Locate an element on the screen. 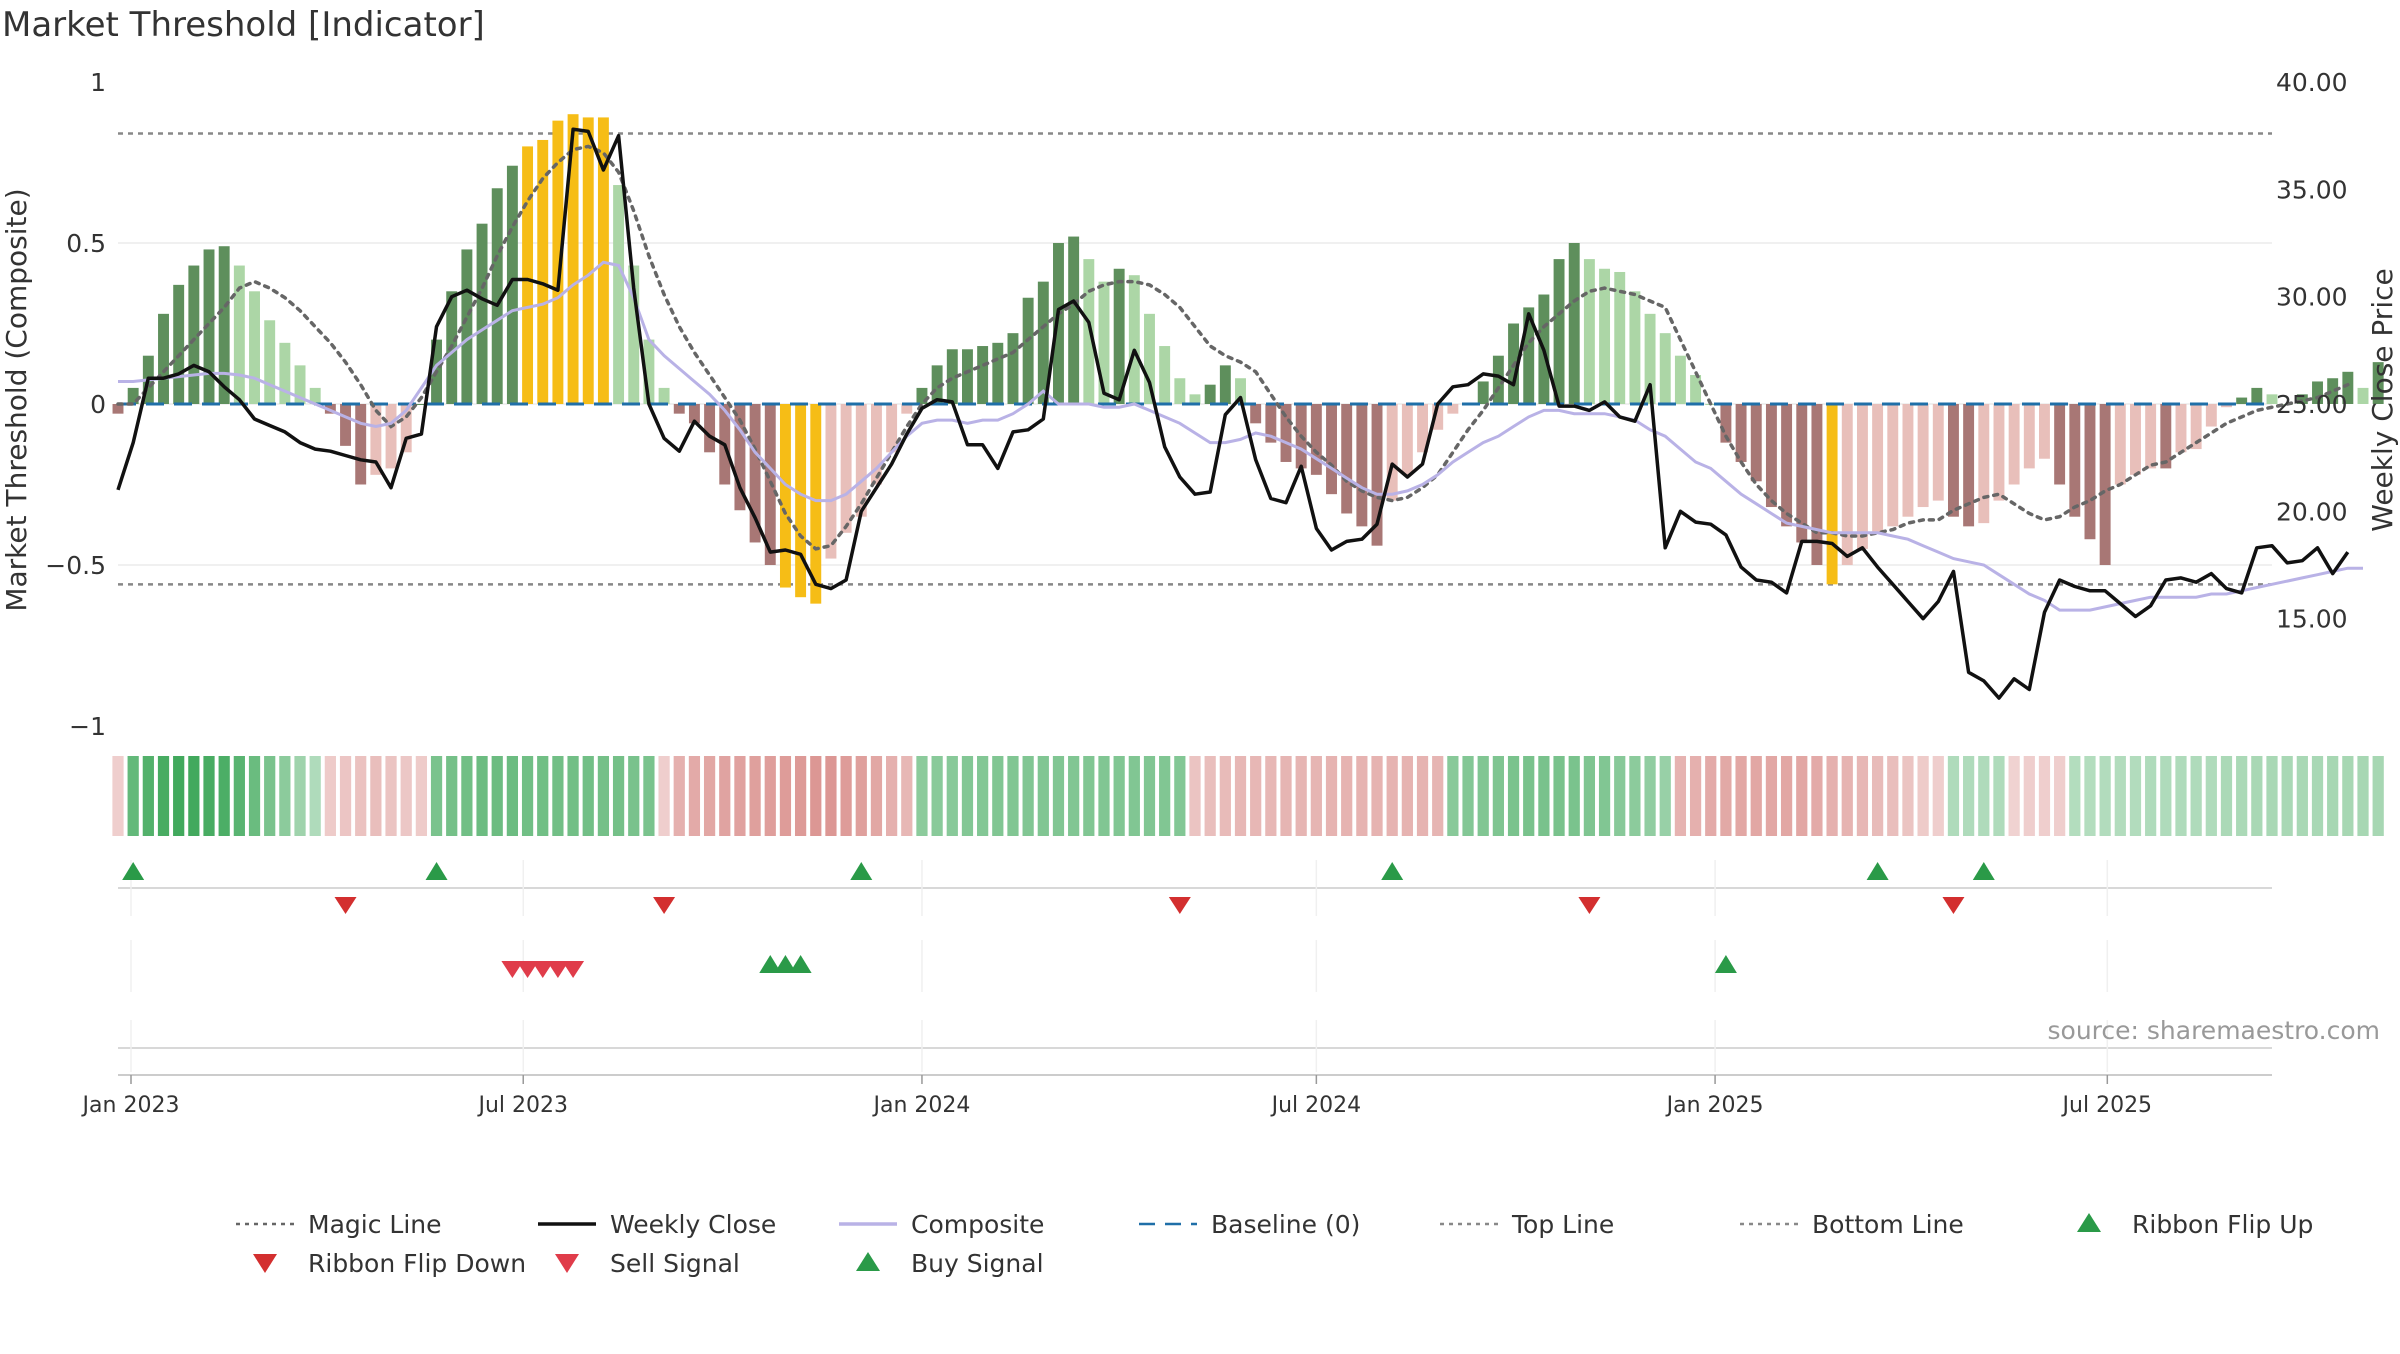 Image resolution: width=2400 pixels, height=1354 pixels. legend-item: Composite is located at coordinates (941, 1224).